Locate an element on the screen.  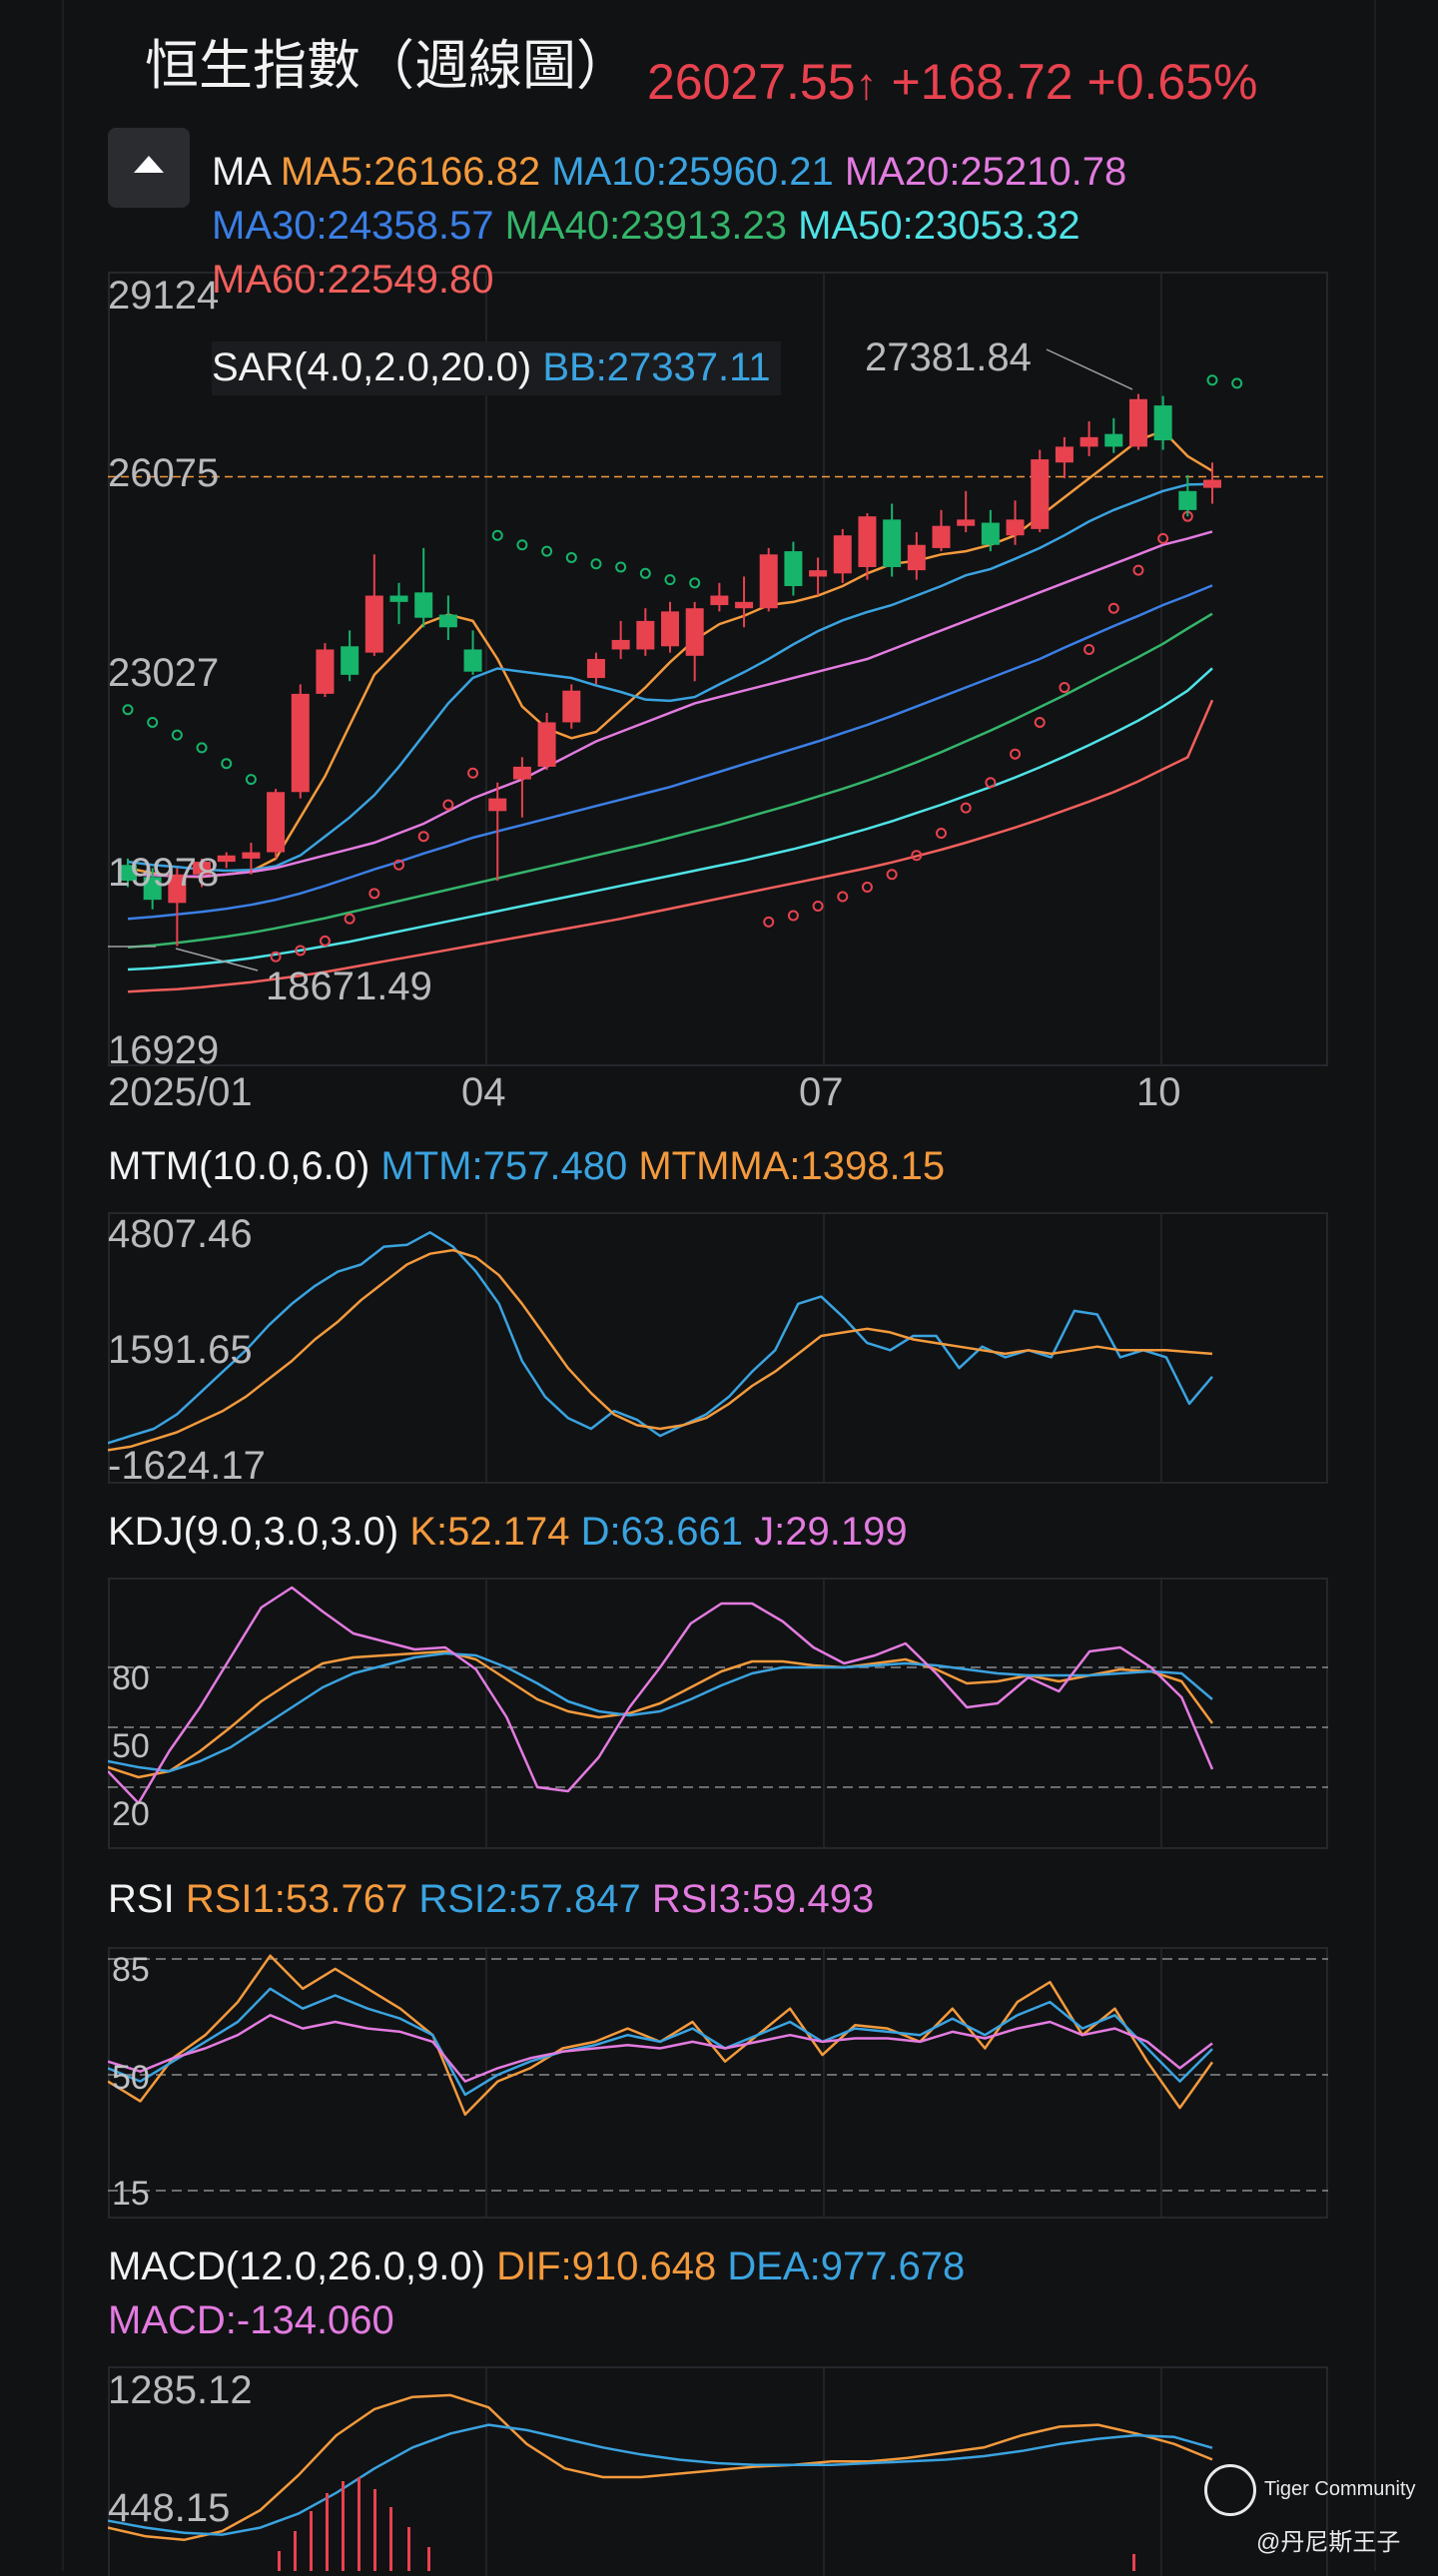
mtm-panel is located at coordinates (718, 1348).